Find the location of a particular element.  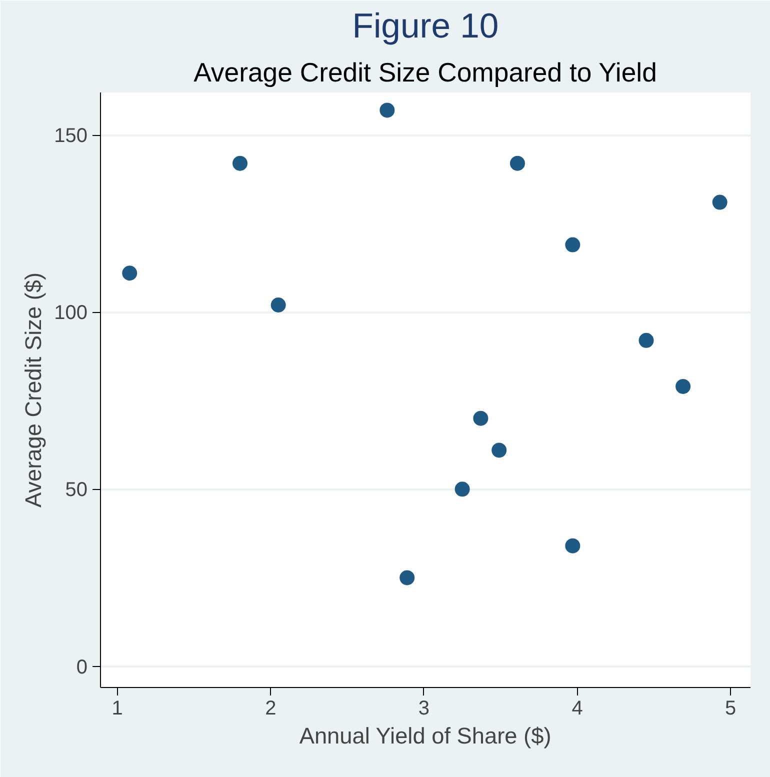

y-tick-label: 150 is located at coordinates (71, 136).